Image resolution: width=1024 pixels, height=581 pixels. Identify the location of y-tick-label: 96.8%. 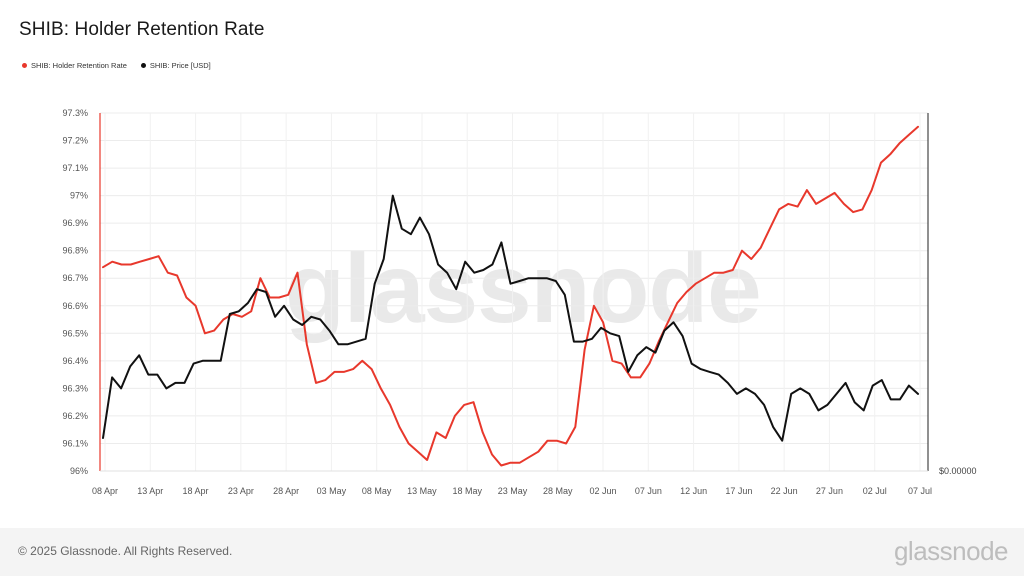
(75, 251).